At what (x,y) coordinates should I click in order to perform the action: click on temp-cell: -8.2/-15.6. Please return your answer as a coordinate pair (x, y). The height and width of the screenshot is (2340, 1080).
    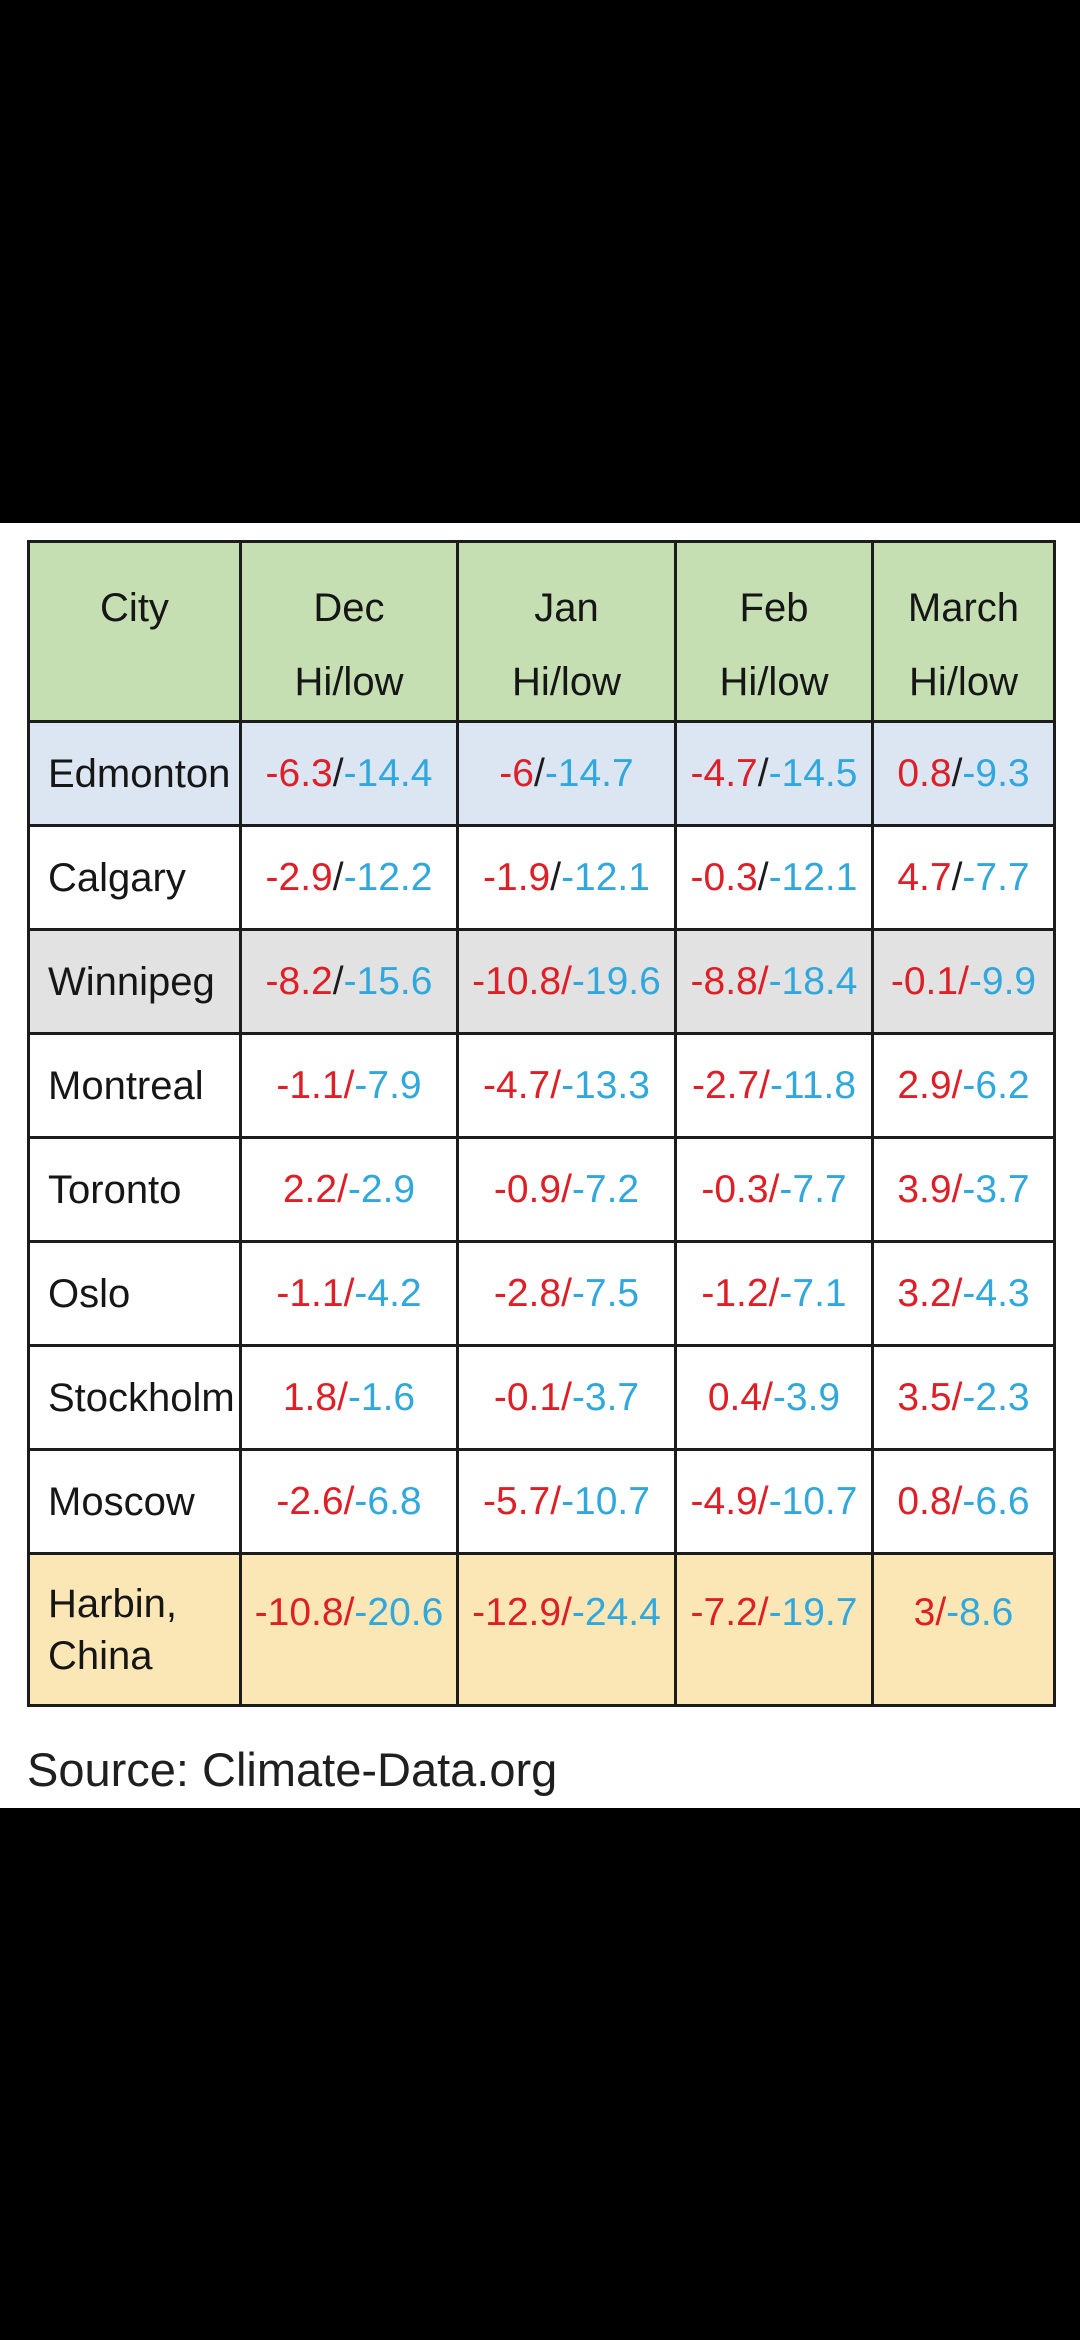
    Looking at the image, I should click on (349, 981).